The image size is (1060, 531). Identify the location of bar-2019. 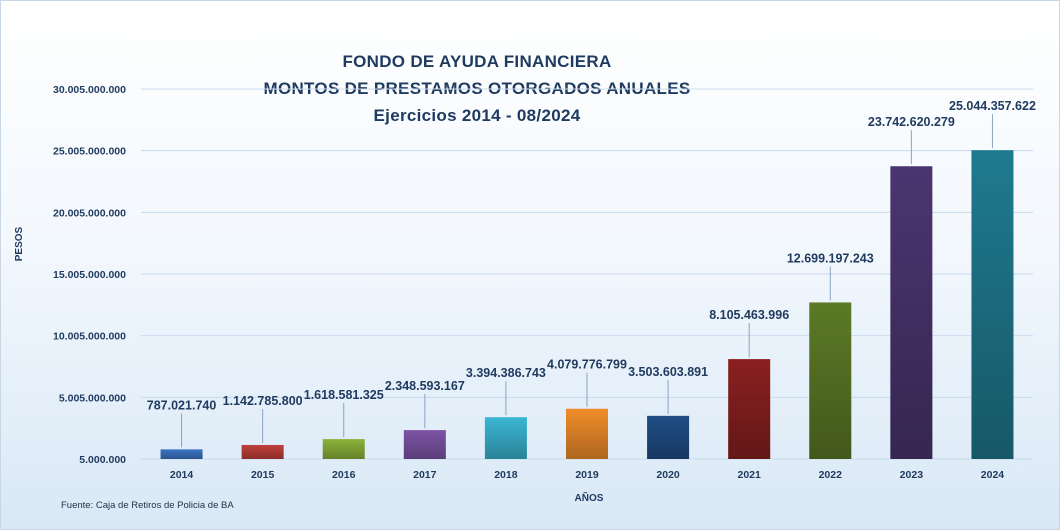
(587, 433).